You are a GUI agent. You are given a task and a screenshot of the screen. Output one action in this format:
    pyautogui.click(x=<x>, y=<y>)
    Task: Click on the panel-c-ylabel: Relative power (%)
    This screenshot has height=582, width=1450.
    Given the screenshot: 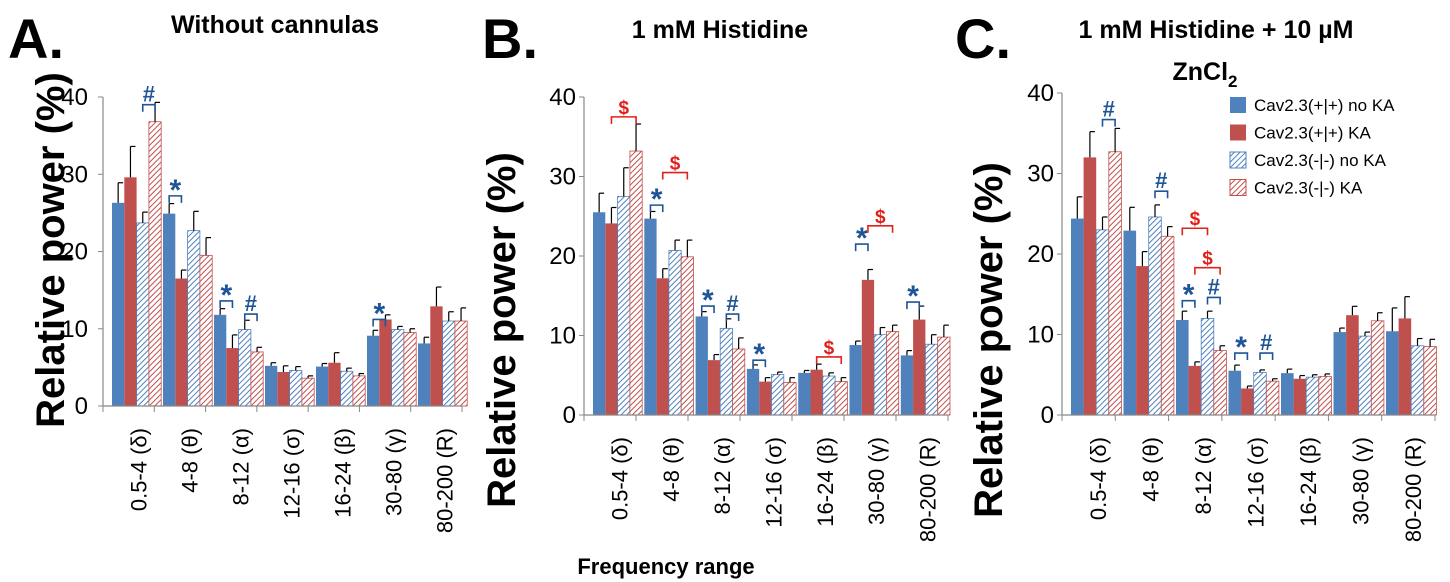 What is the action you would take?
    pyautogui.click(x=989, y=340)
    